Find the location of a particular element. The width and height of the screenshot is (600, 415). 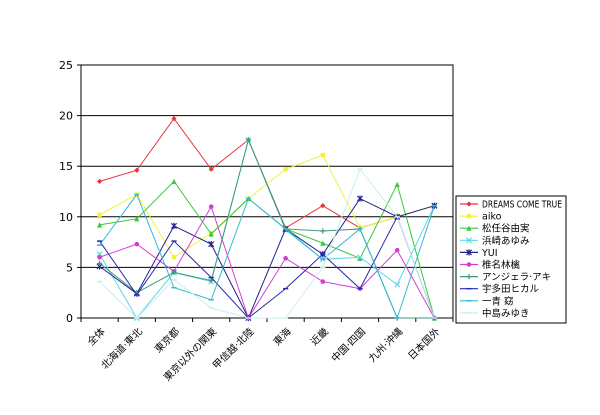

legend-box is located at coordinates (511, 259).